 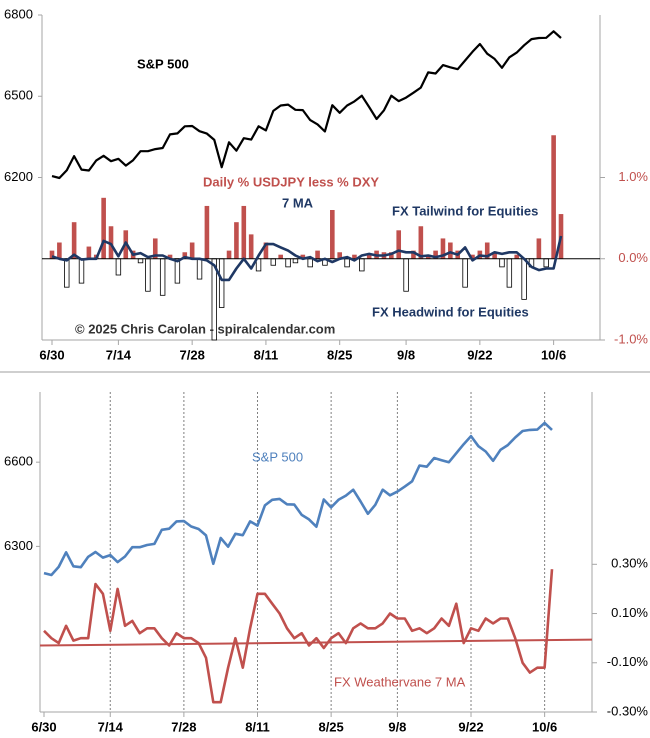 I want to click on y-tick-label: 6500, so click(x=18, y=95).